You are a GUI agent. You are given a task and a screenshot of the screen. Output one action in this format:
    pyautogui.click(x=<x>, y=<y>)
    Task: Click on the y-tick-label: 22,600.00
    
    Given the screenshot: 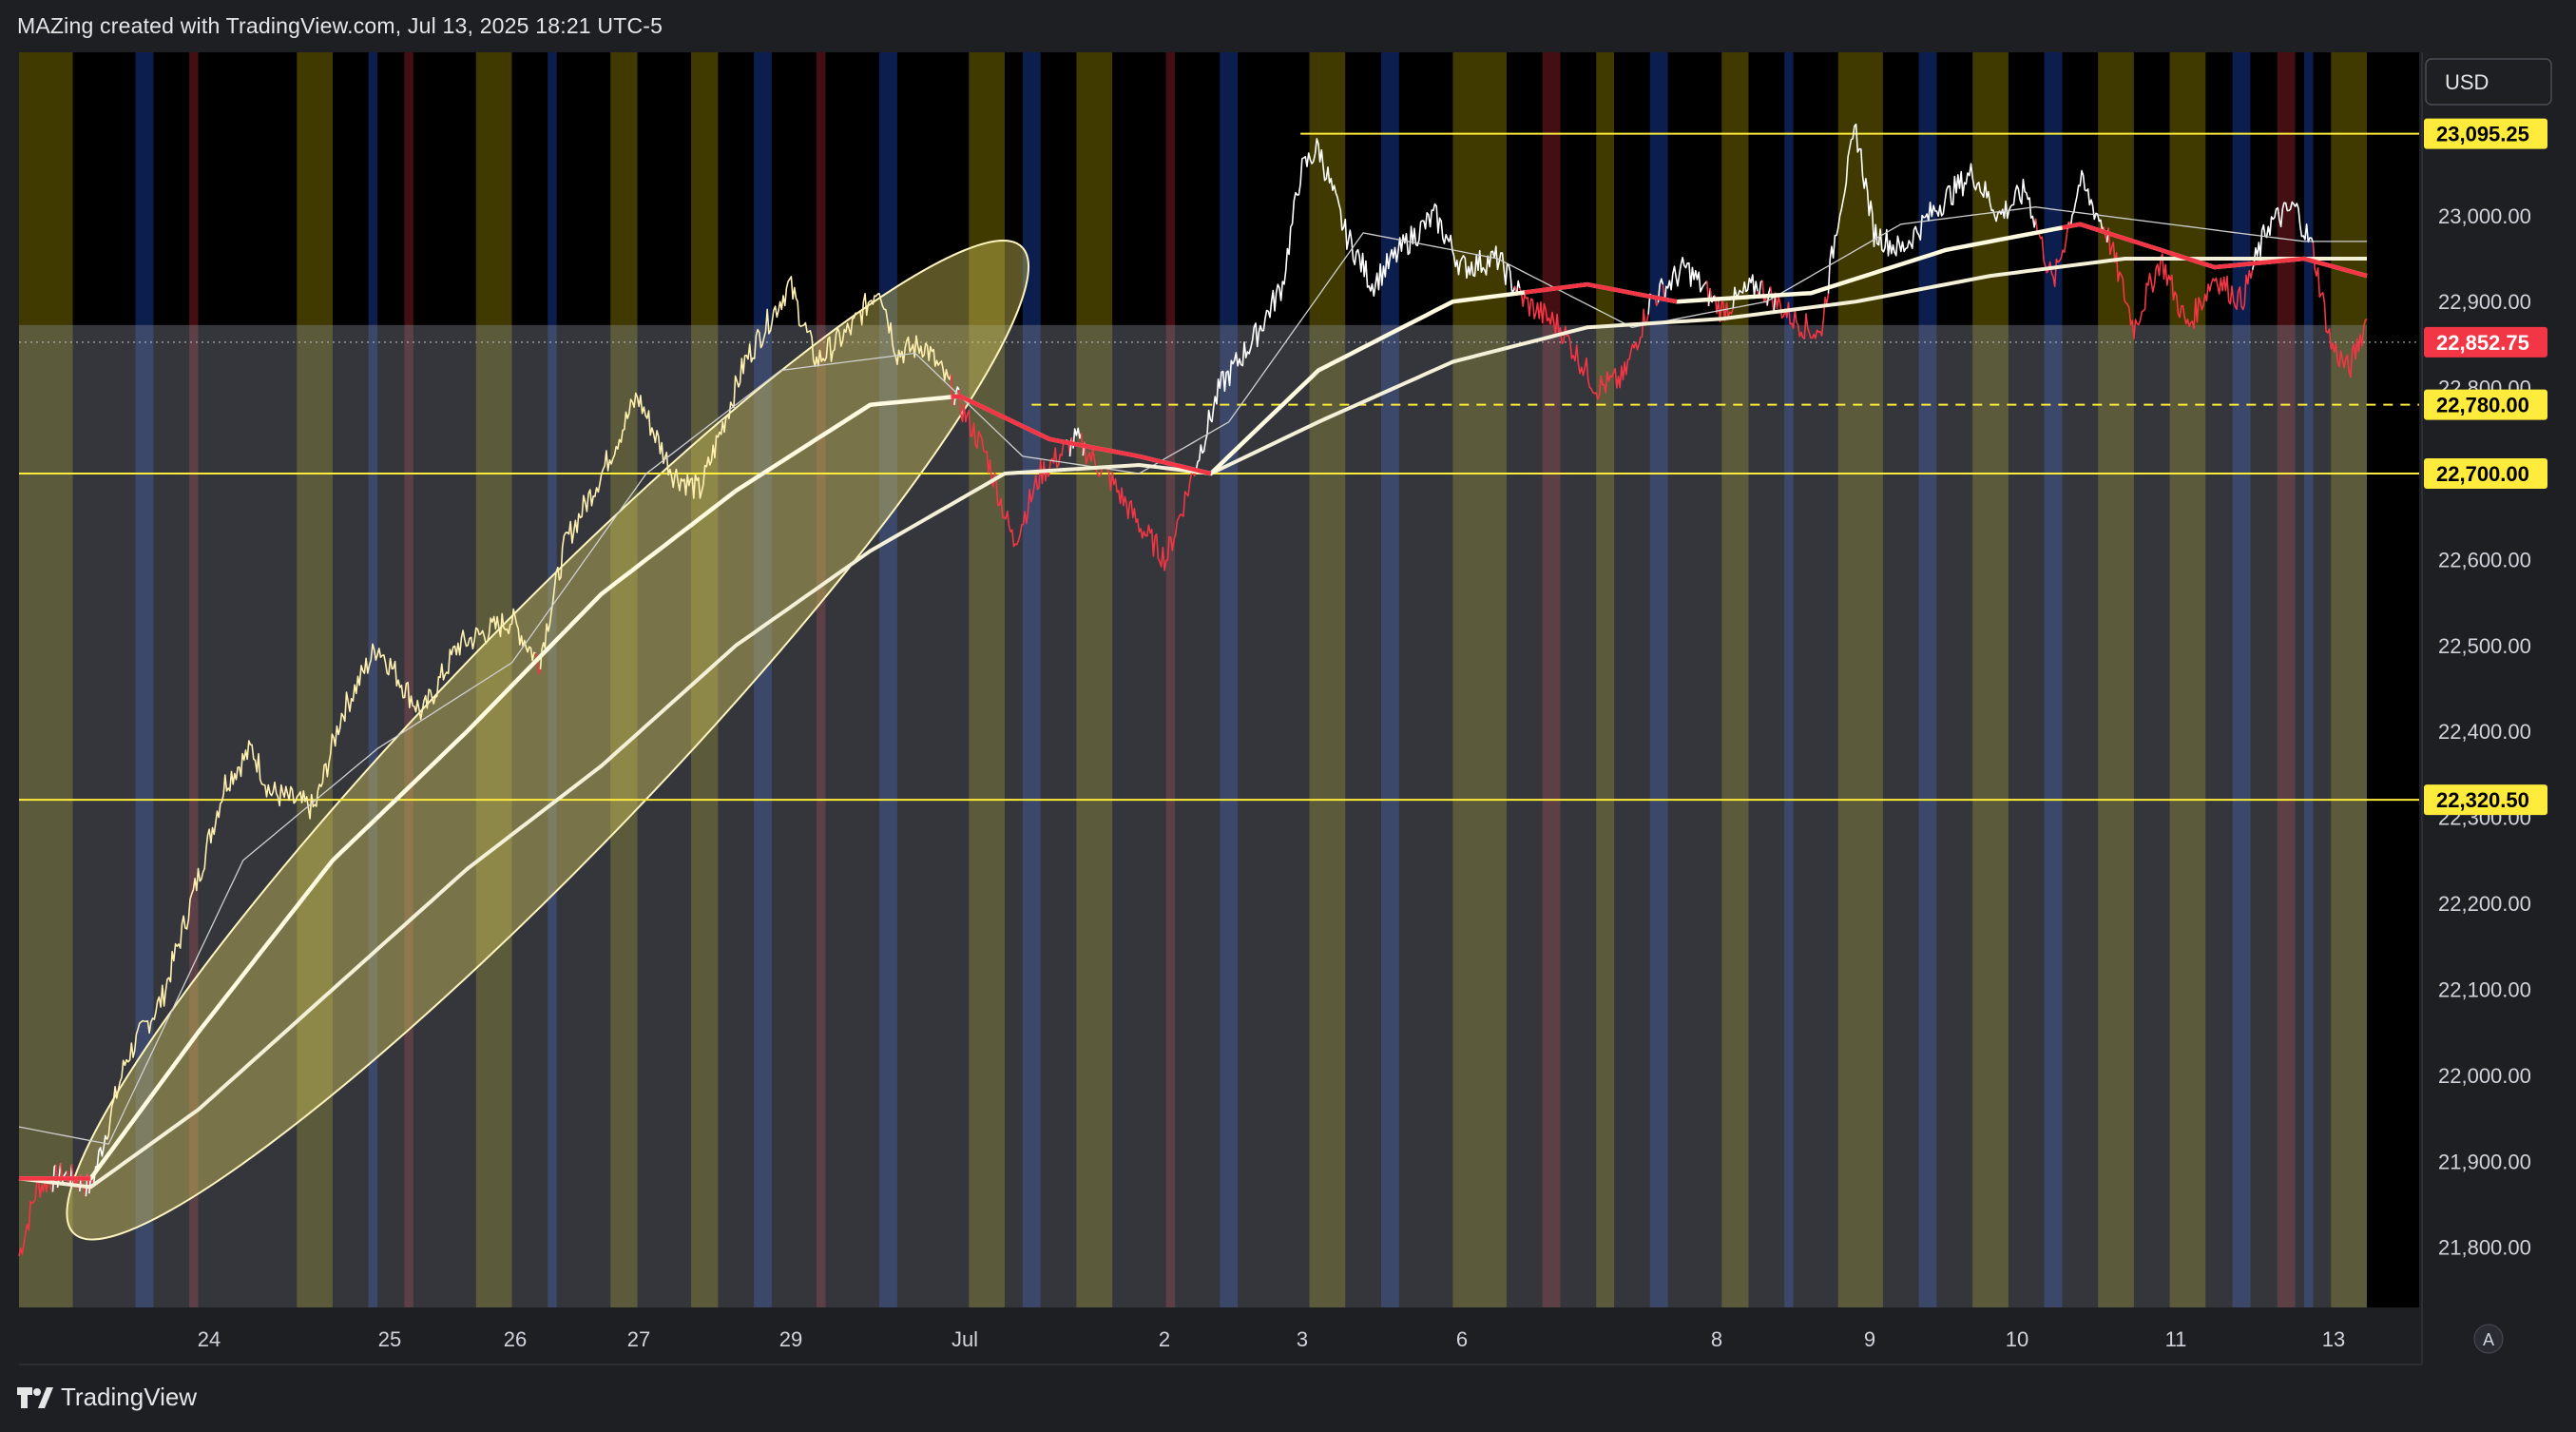 What is the action you would take?
    pyautogui.click(x=2484, y=559)
    